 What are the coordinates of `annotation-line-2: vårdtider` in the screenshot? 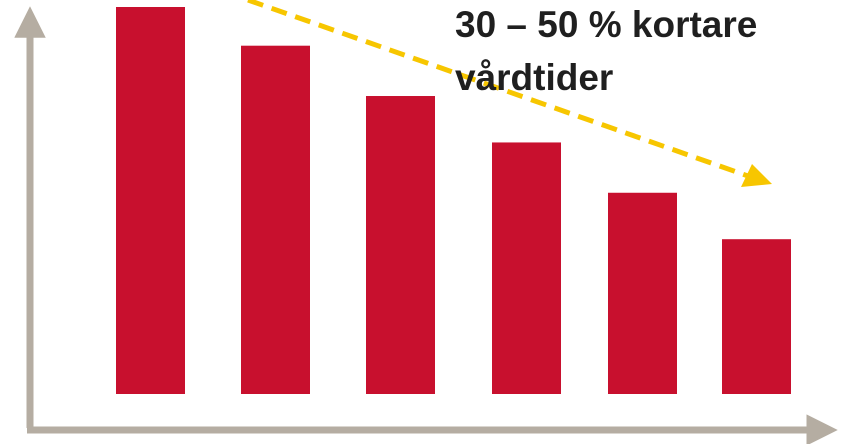 It's located at (534, 77).